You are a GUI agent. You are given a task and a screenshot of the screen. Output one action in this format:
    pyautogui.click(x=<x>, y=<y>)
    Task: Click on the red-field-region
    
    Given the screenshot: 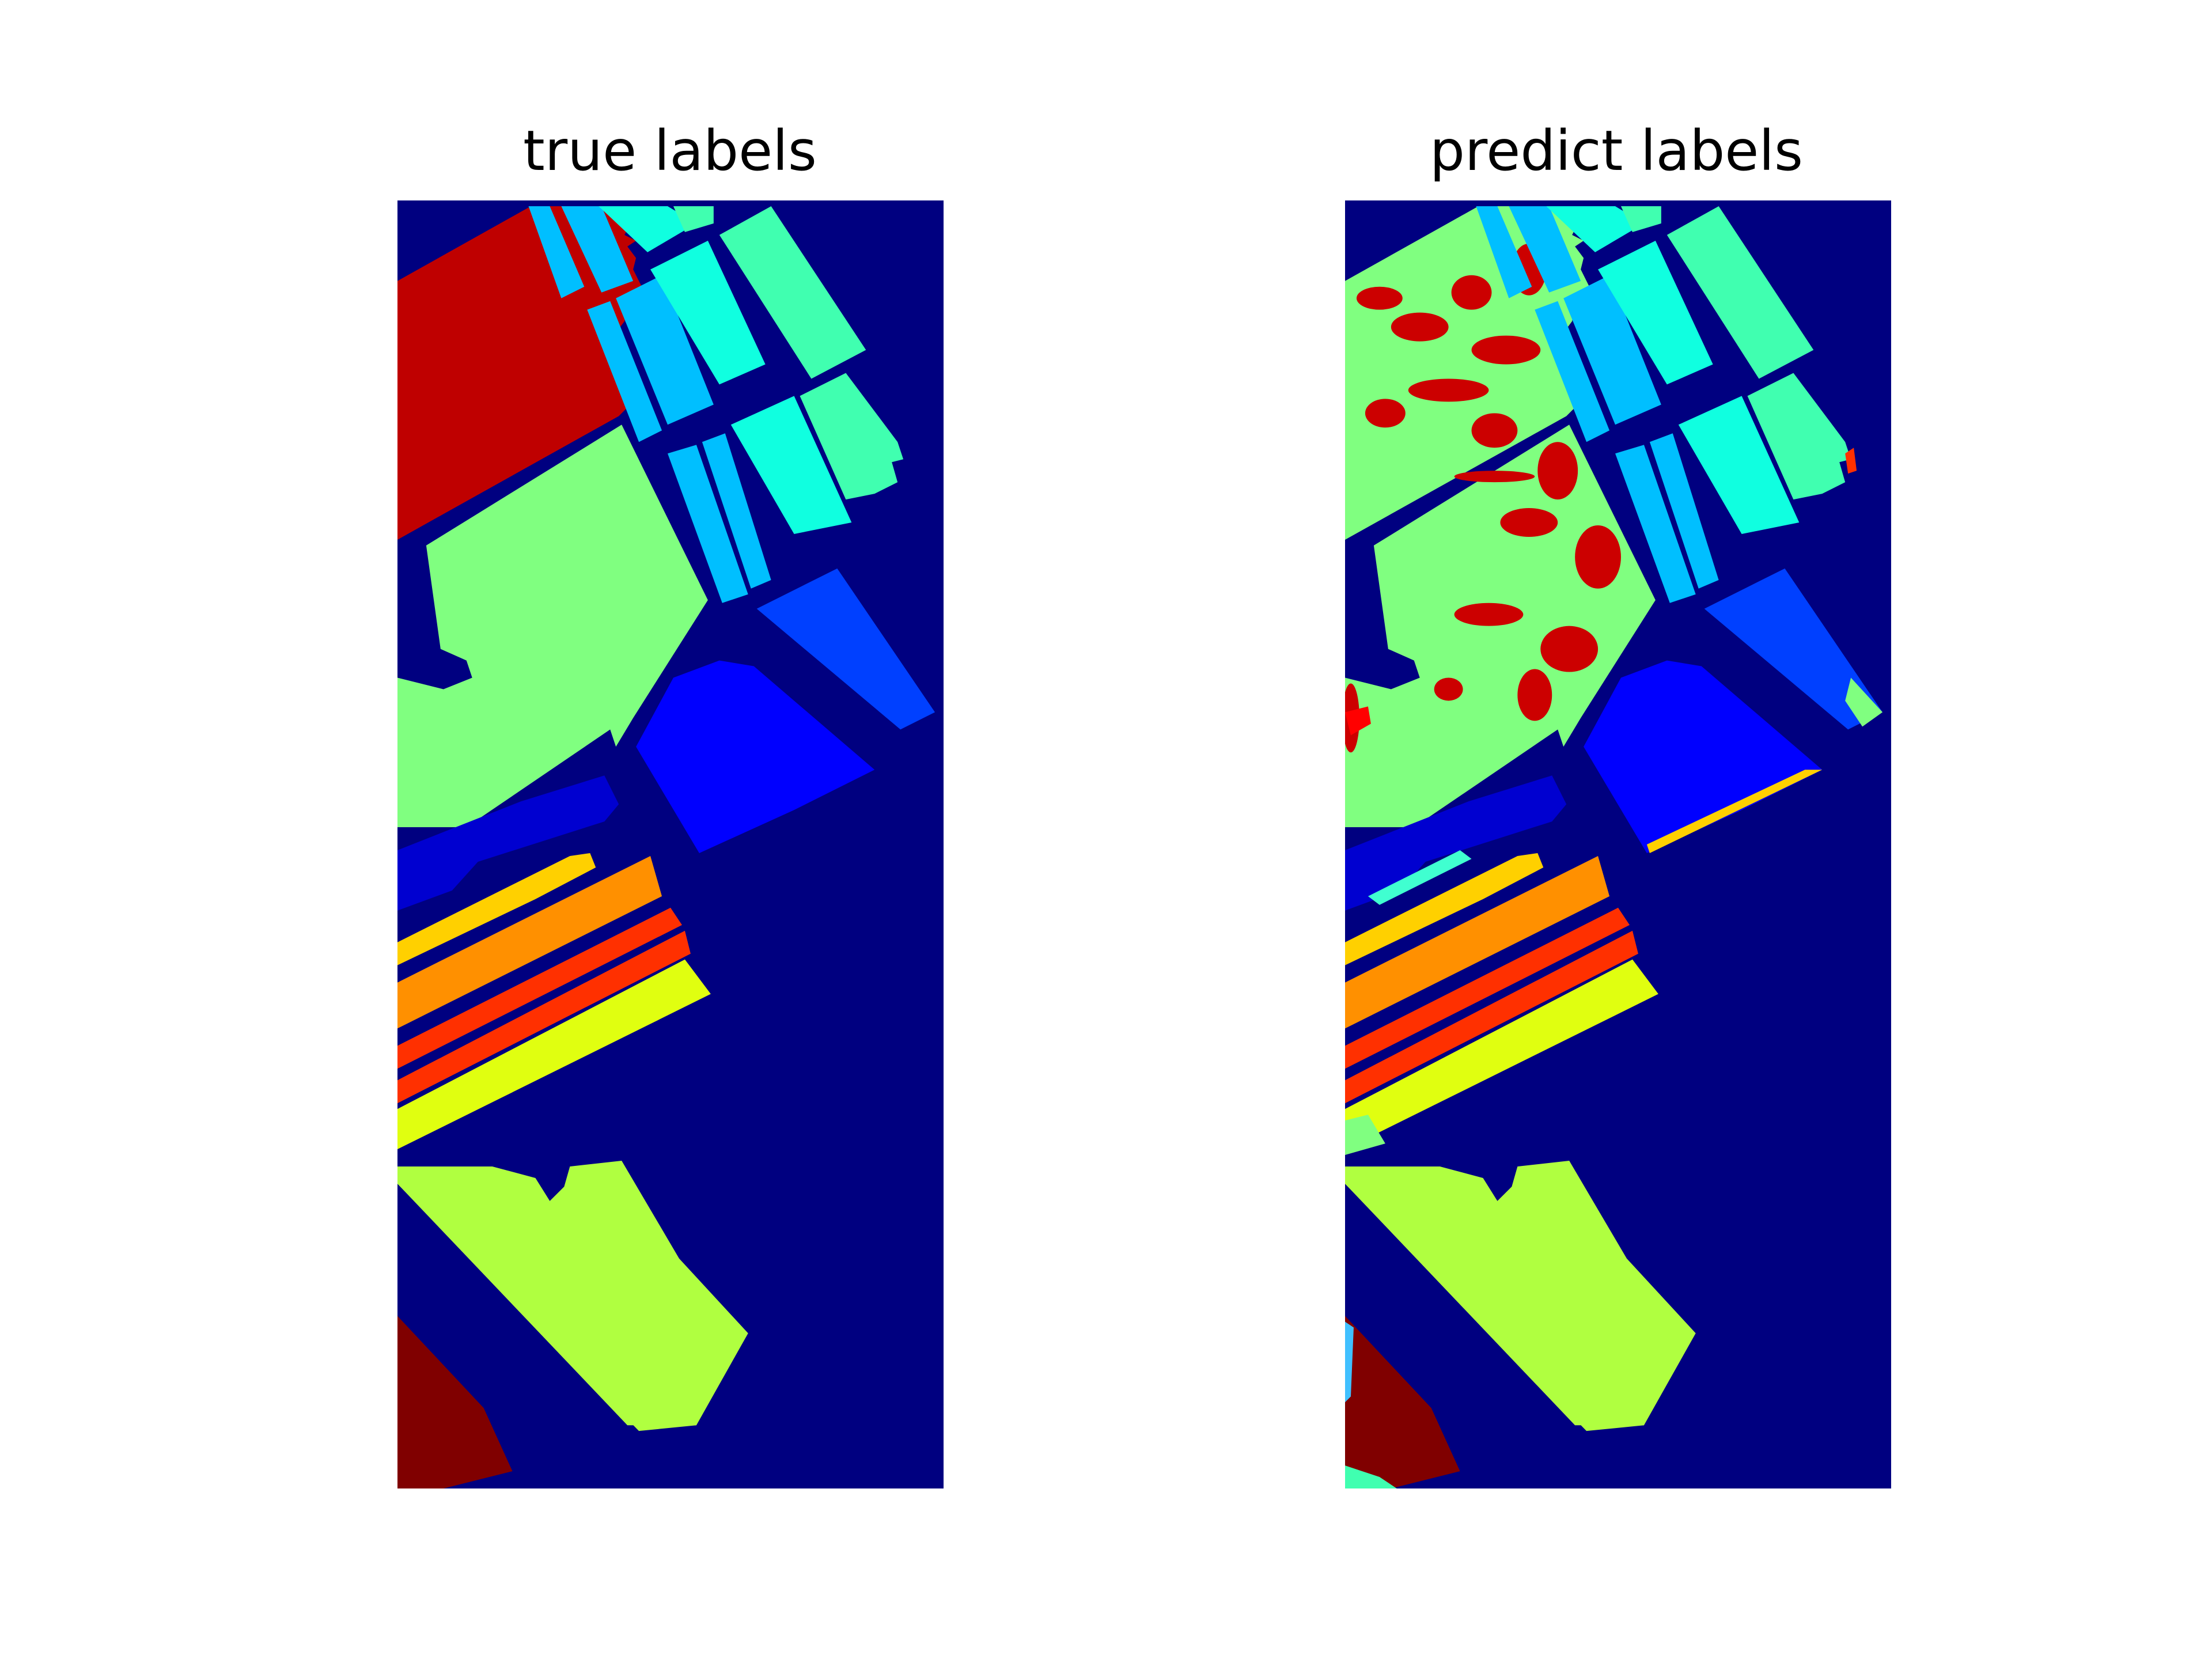 What is the action you would take?
    pyautogui.click(x=519, y=373)
    